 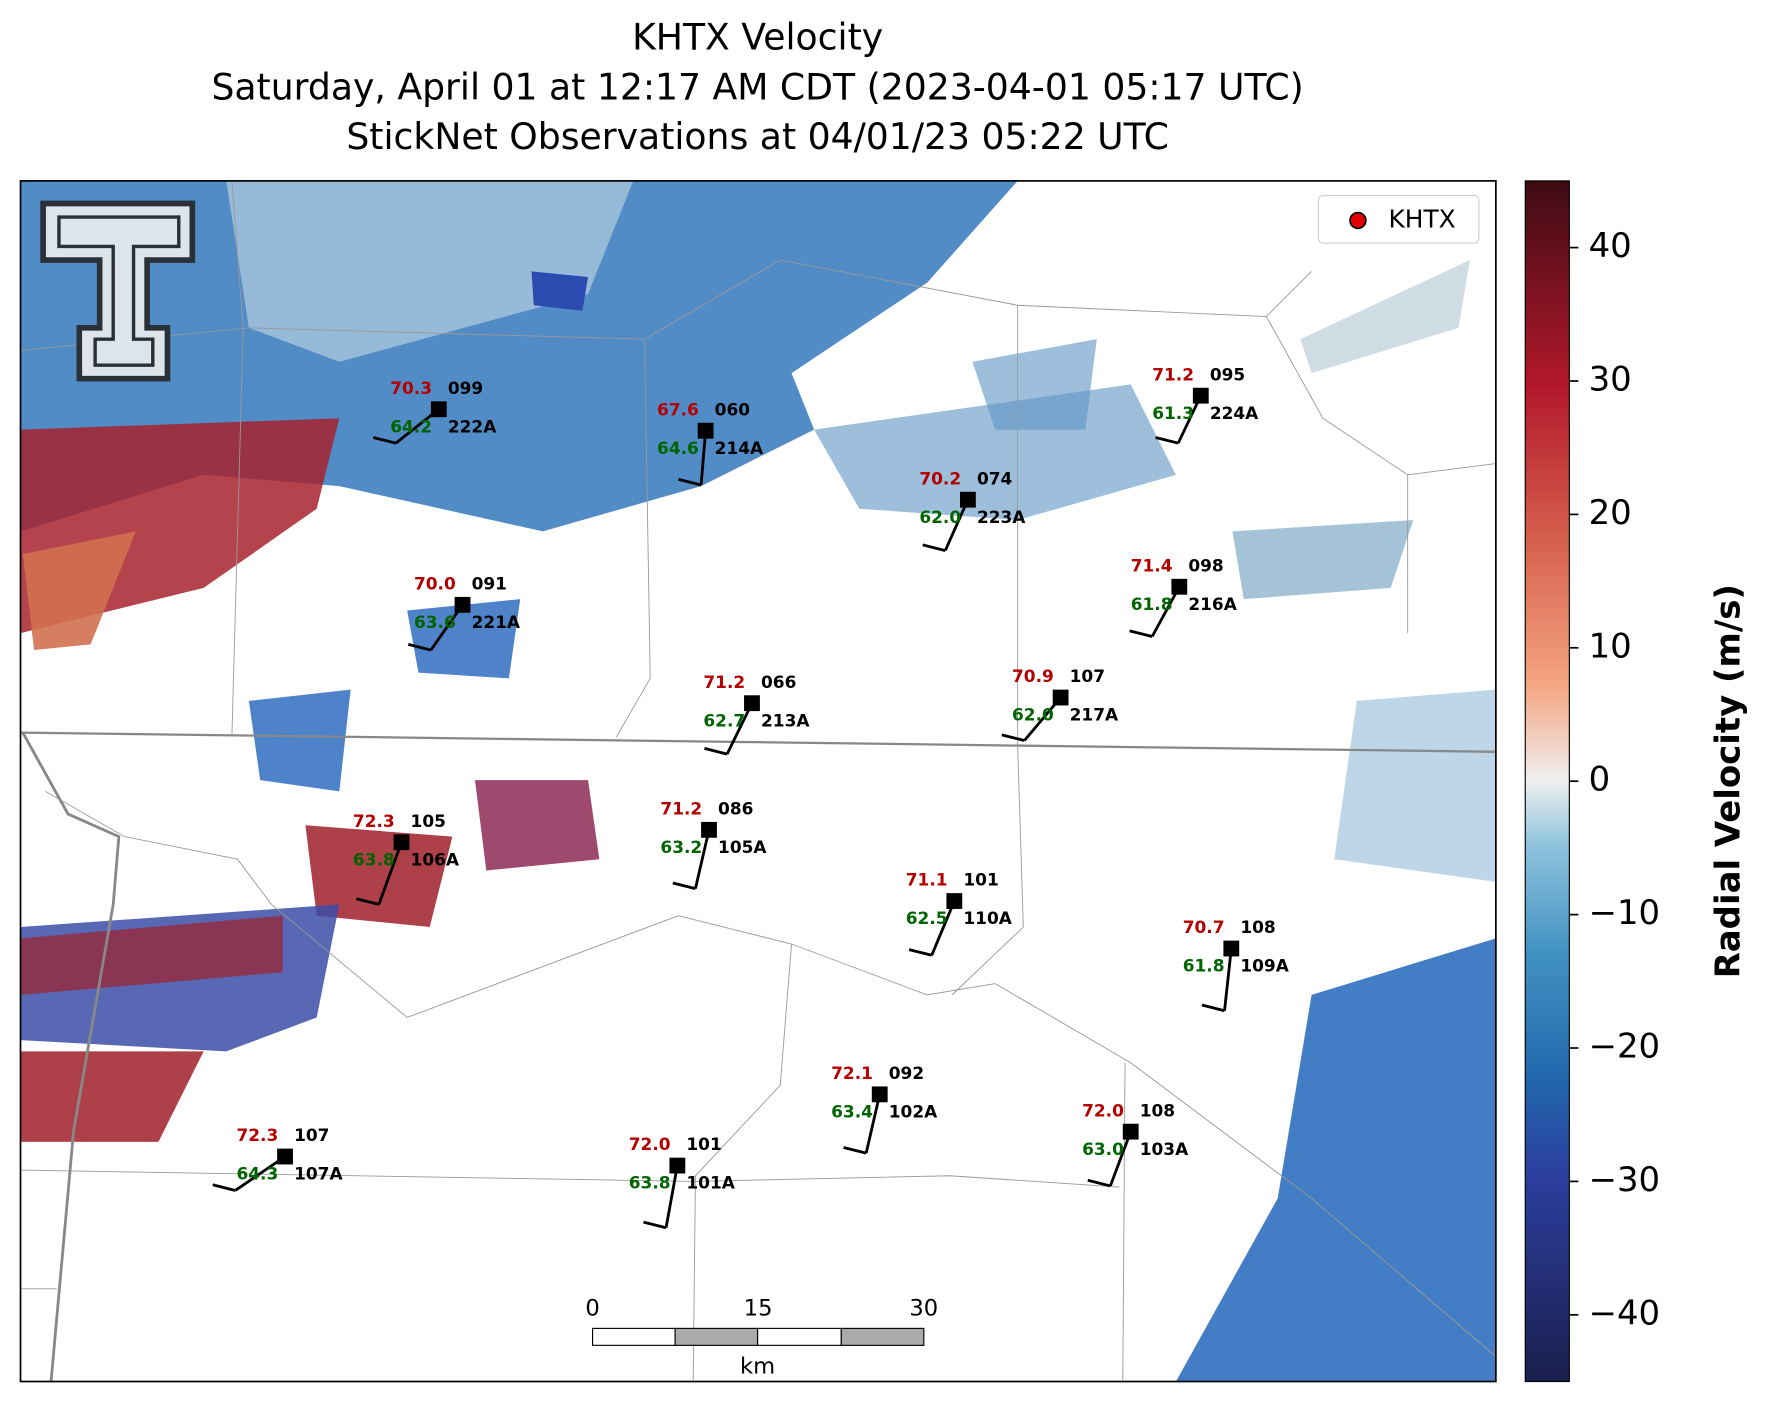 I want to click on station-id: 110A, so click(x=987, y=918).